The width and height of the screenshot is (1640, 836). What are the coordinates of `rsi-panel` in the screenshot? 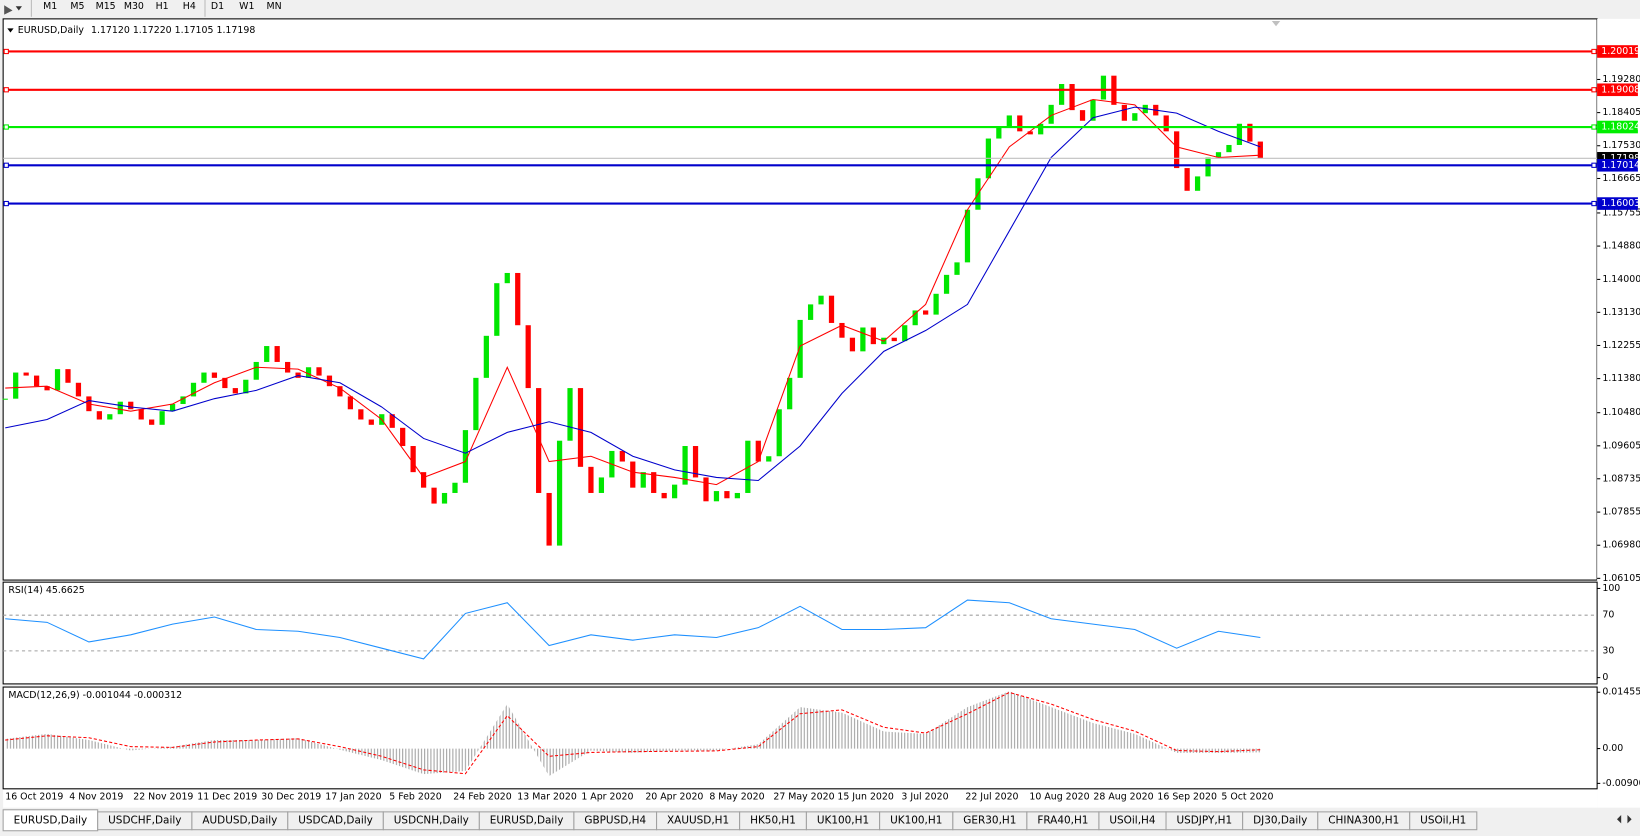 It's located at (800, 633).